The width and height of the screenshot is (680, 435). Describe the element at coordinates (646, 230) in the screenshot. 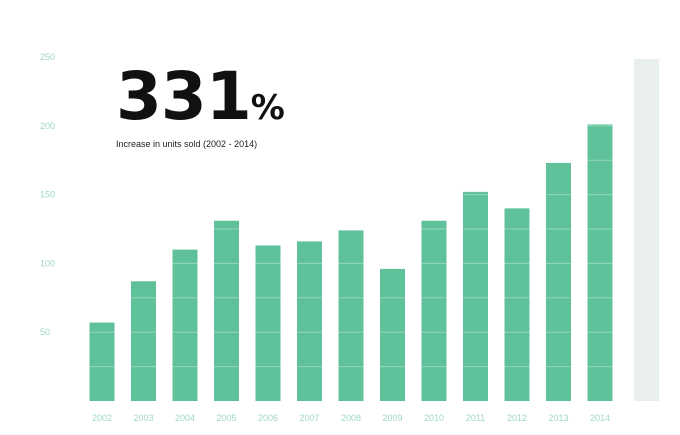

I see `placeholder-bar` at that location.